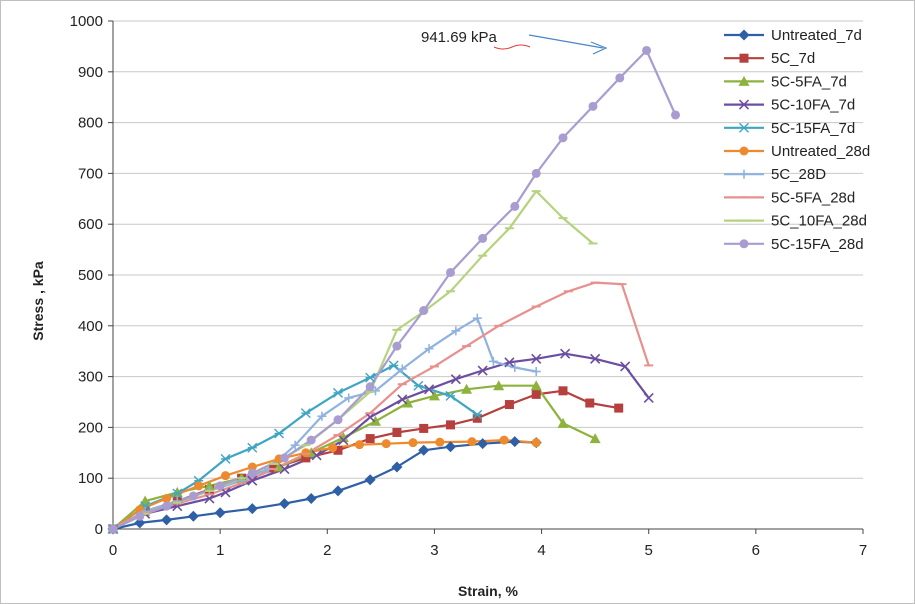 This screenshot has height=604, width=915. What do you see at coordinates (90, 478) in the screenshot?
I see `y-tick-label-100: 100` at bounding box center [90, 478].